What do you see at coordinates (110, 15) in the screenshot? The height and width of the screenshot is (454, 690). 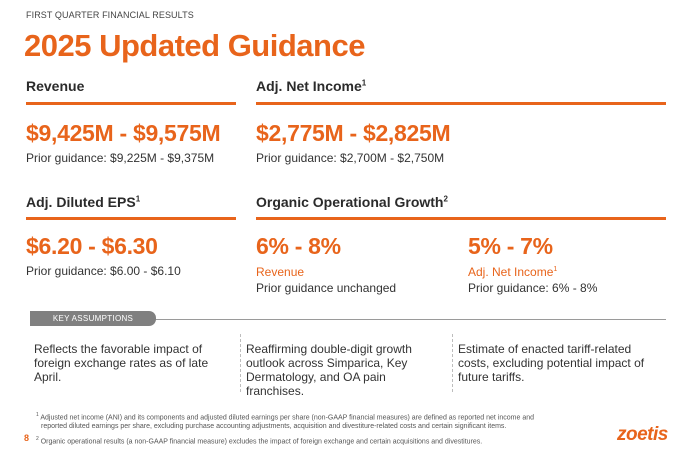 I see `section-eyebrow: FIRST QUARTER FINANCIAL RESULTS` at bounding box center [110, 15].